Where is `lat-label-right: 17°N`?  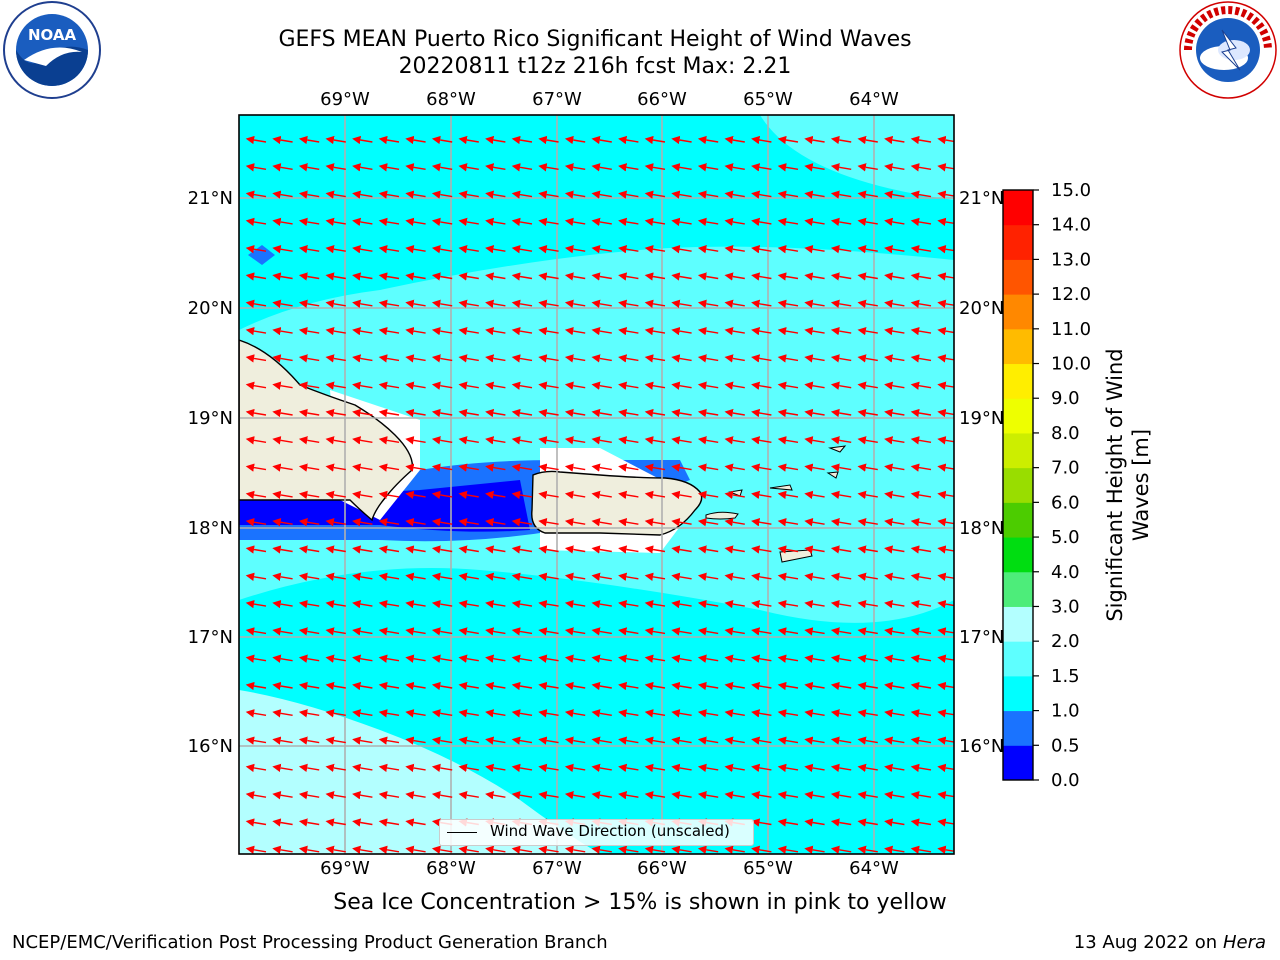 lat-label-right: 17°N is located at coordinates (981, 637).